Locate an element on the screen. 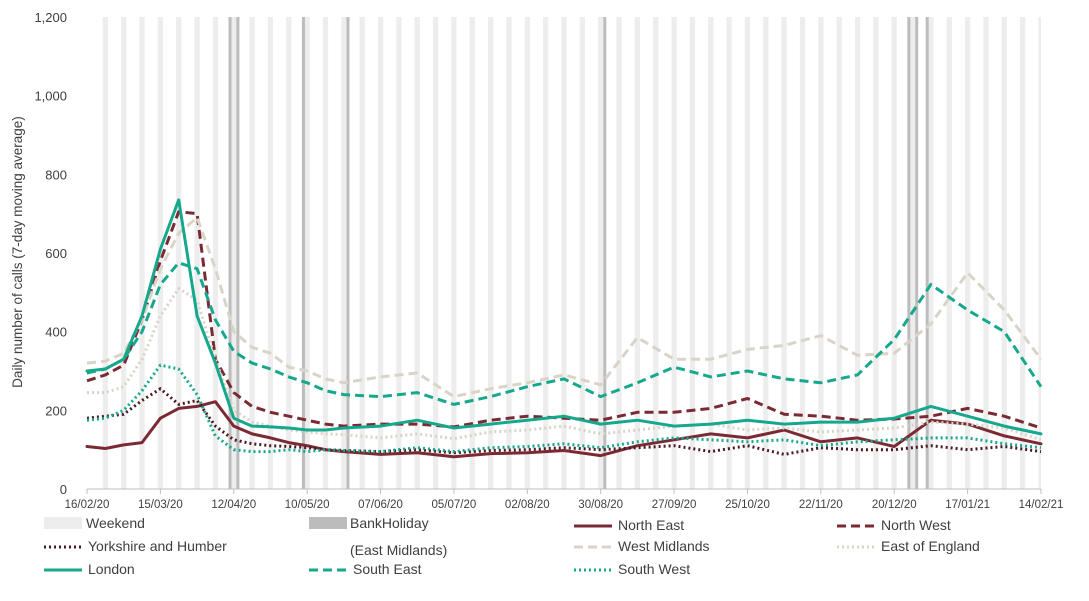 This screenshot has height=601, width=1089. legend-label-south-west: South West is located at coordinates (654, 569).